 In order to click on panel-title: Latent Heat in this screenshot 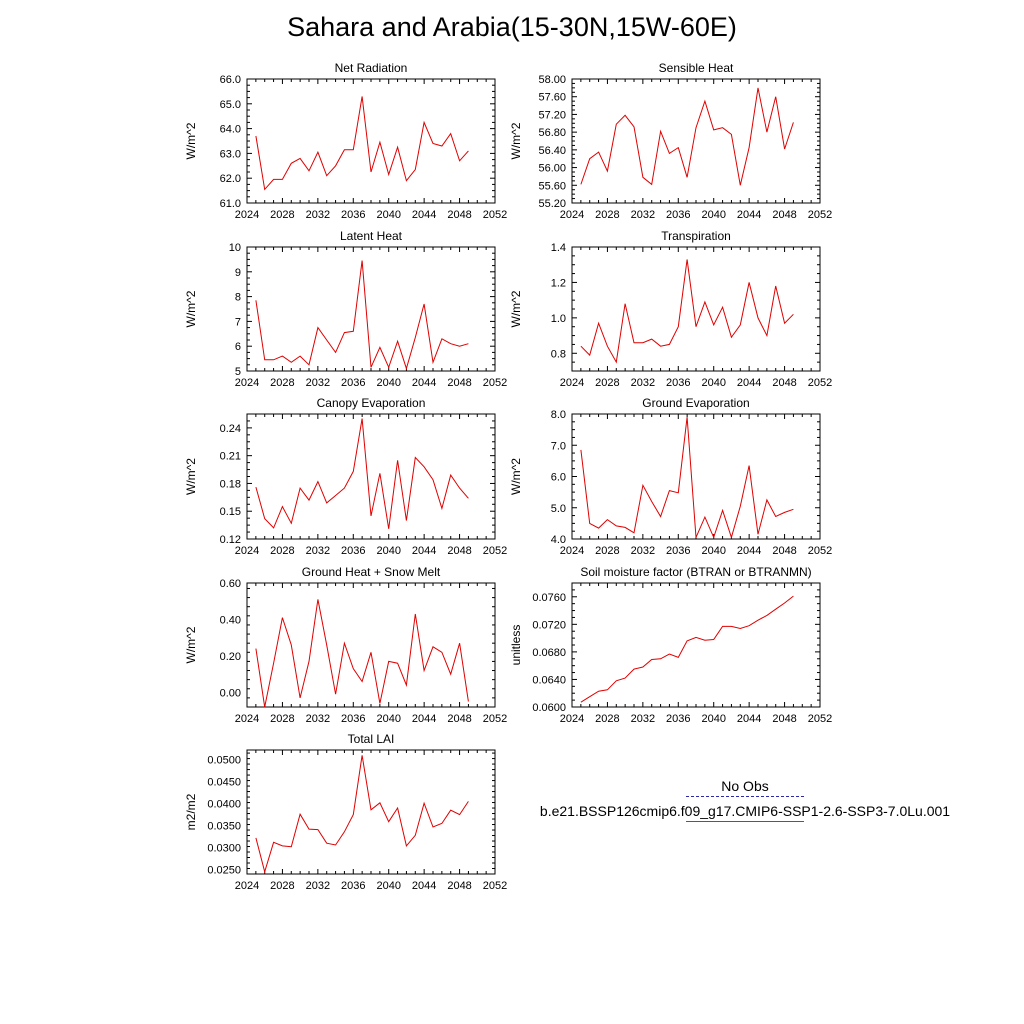, I will do `click(371, 236)`.